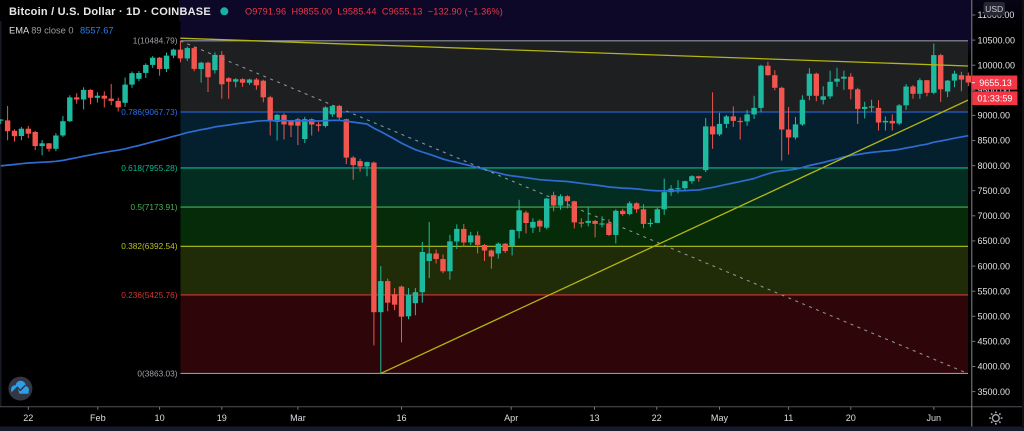 The image size is (1024, 431). I want to click on svg-text: 7500.00, so click(994, 191).